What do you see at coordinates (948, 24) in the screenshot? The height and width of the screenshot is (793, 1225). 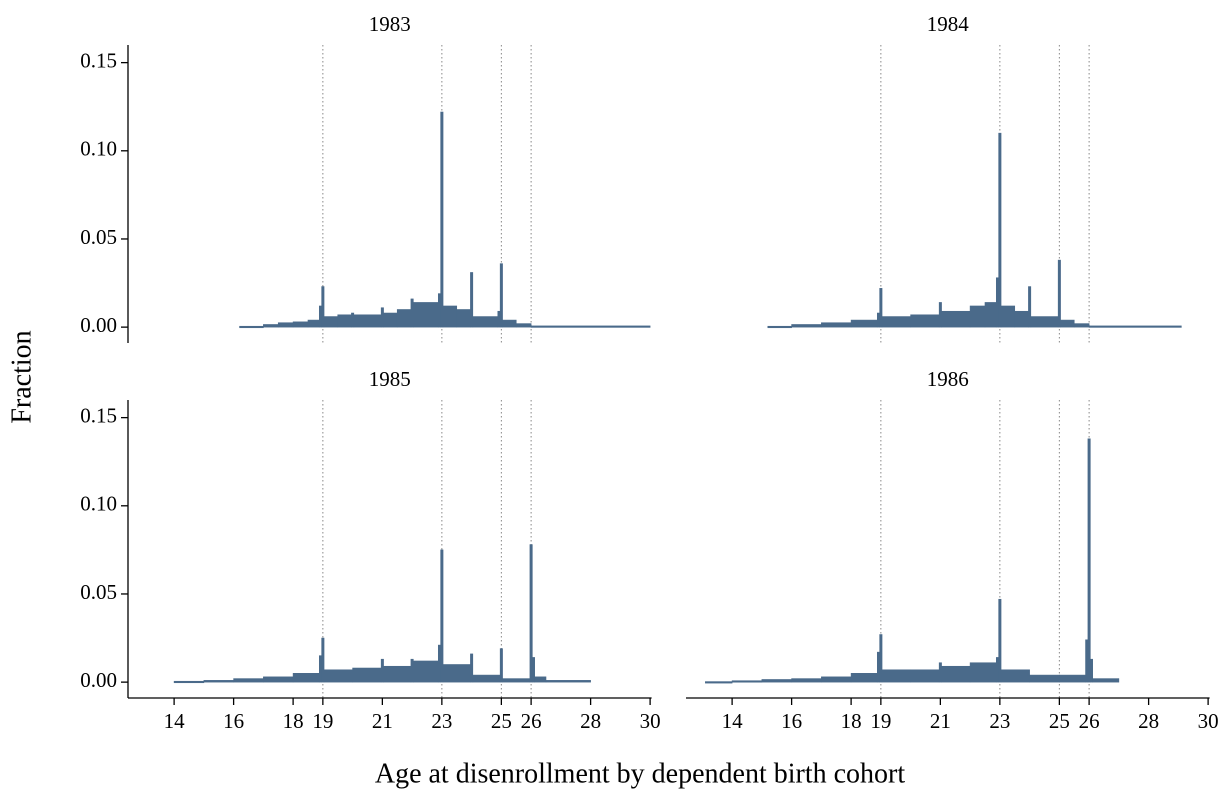 I see `panel-title: 1984` at bounding box center [948, 24].